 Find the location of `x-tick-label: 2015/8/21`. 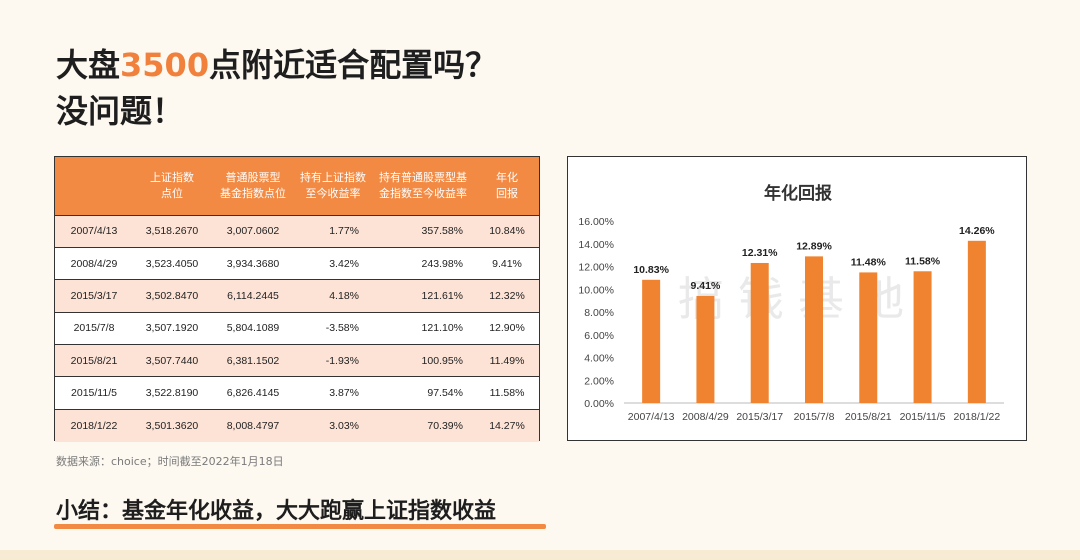

x-tick-label: 2015/8/21 is located at coordinates (868, 417).